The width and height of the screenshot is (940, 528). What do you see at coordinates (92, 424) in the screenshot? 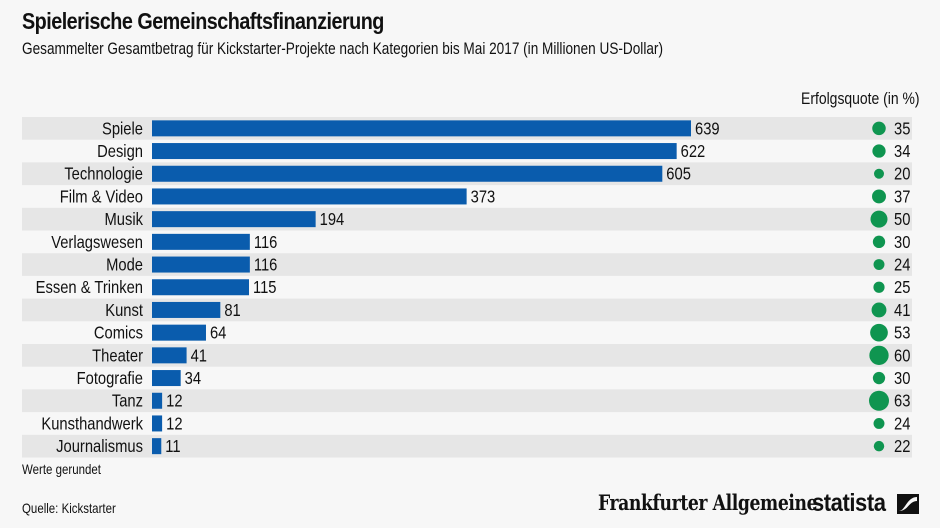
I see `category-label: Kunsthandwerk` at bounding box center [92, 424].